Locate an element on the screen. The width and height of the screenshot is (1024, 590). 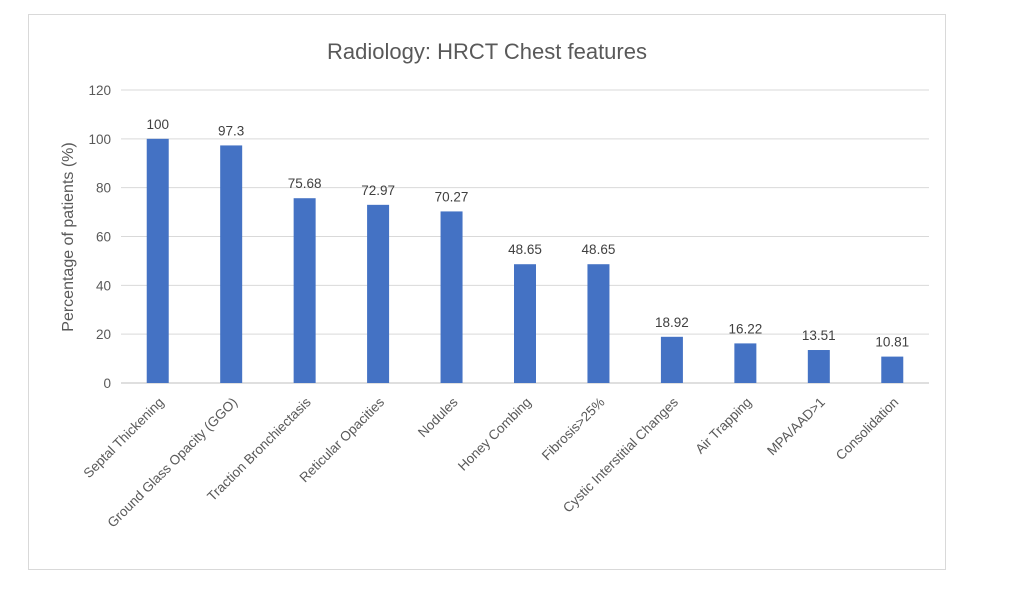
y-tick-label: 0 is located at coordinates (107, 383).